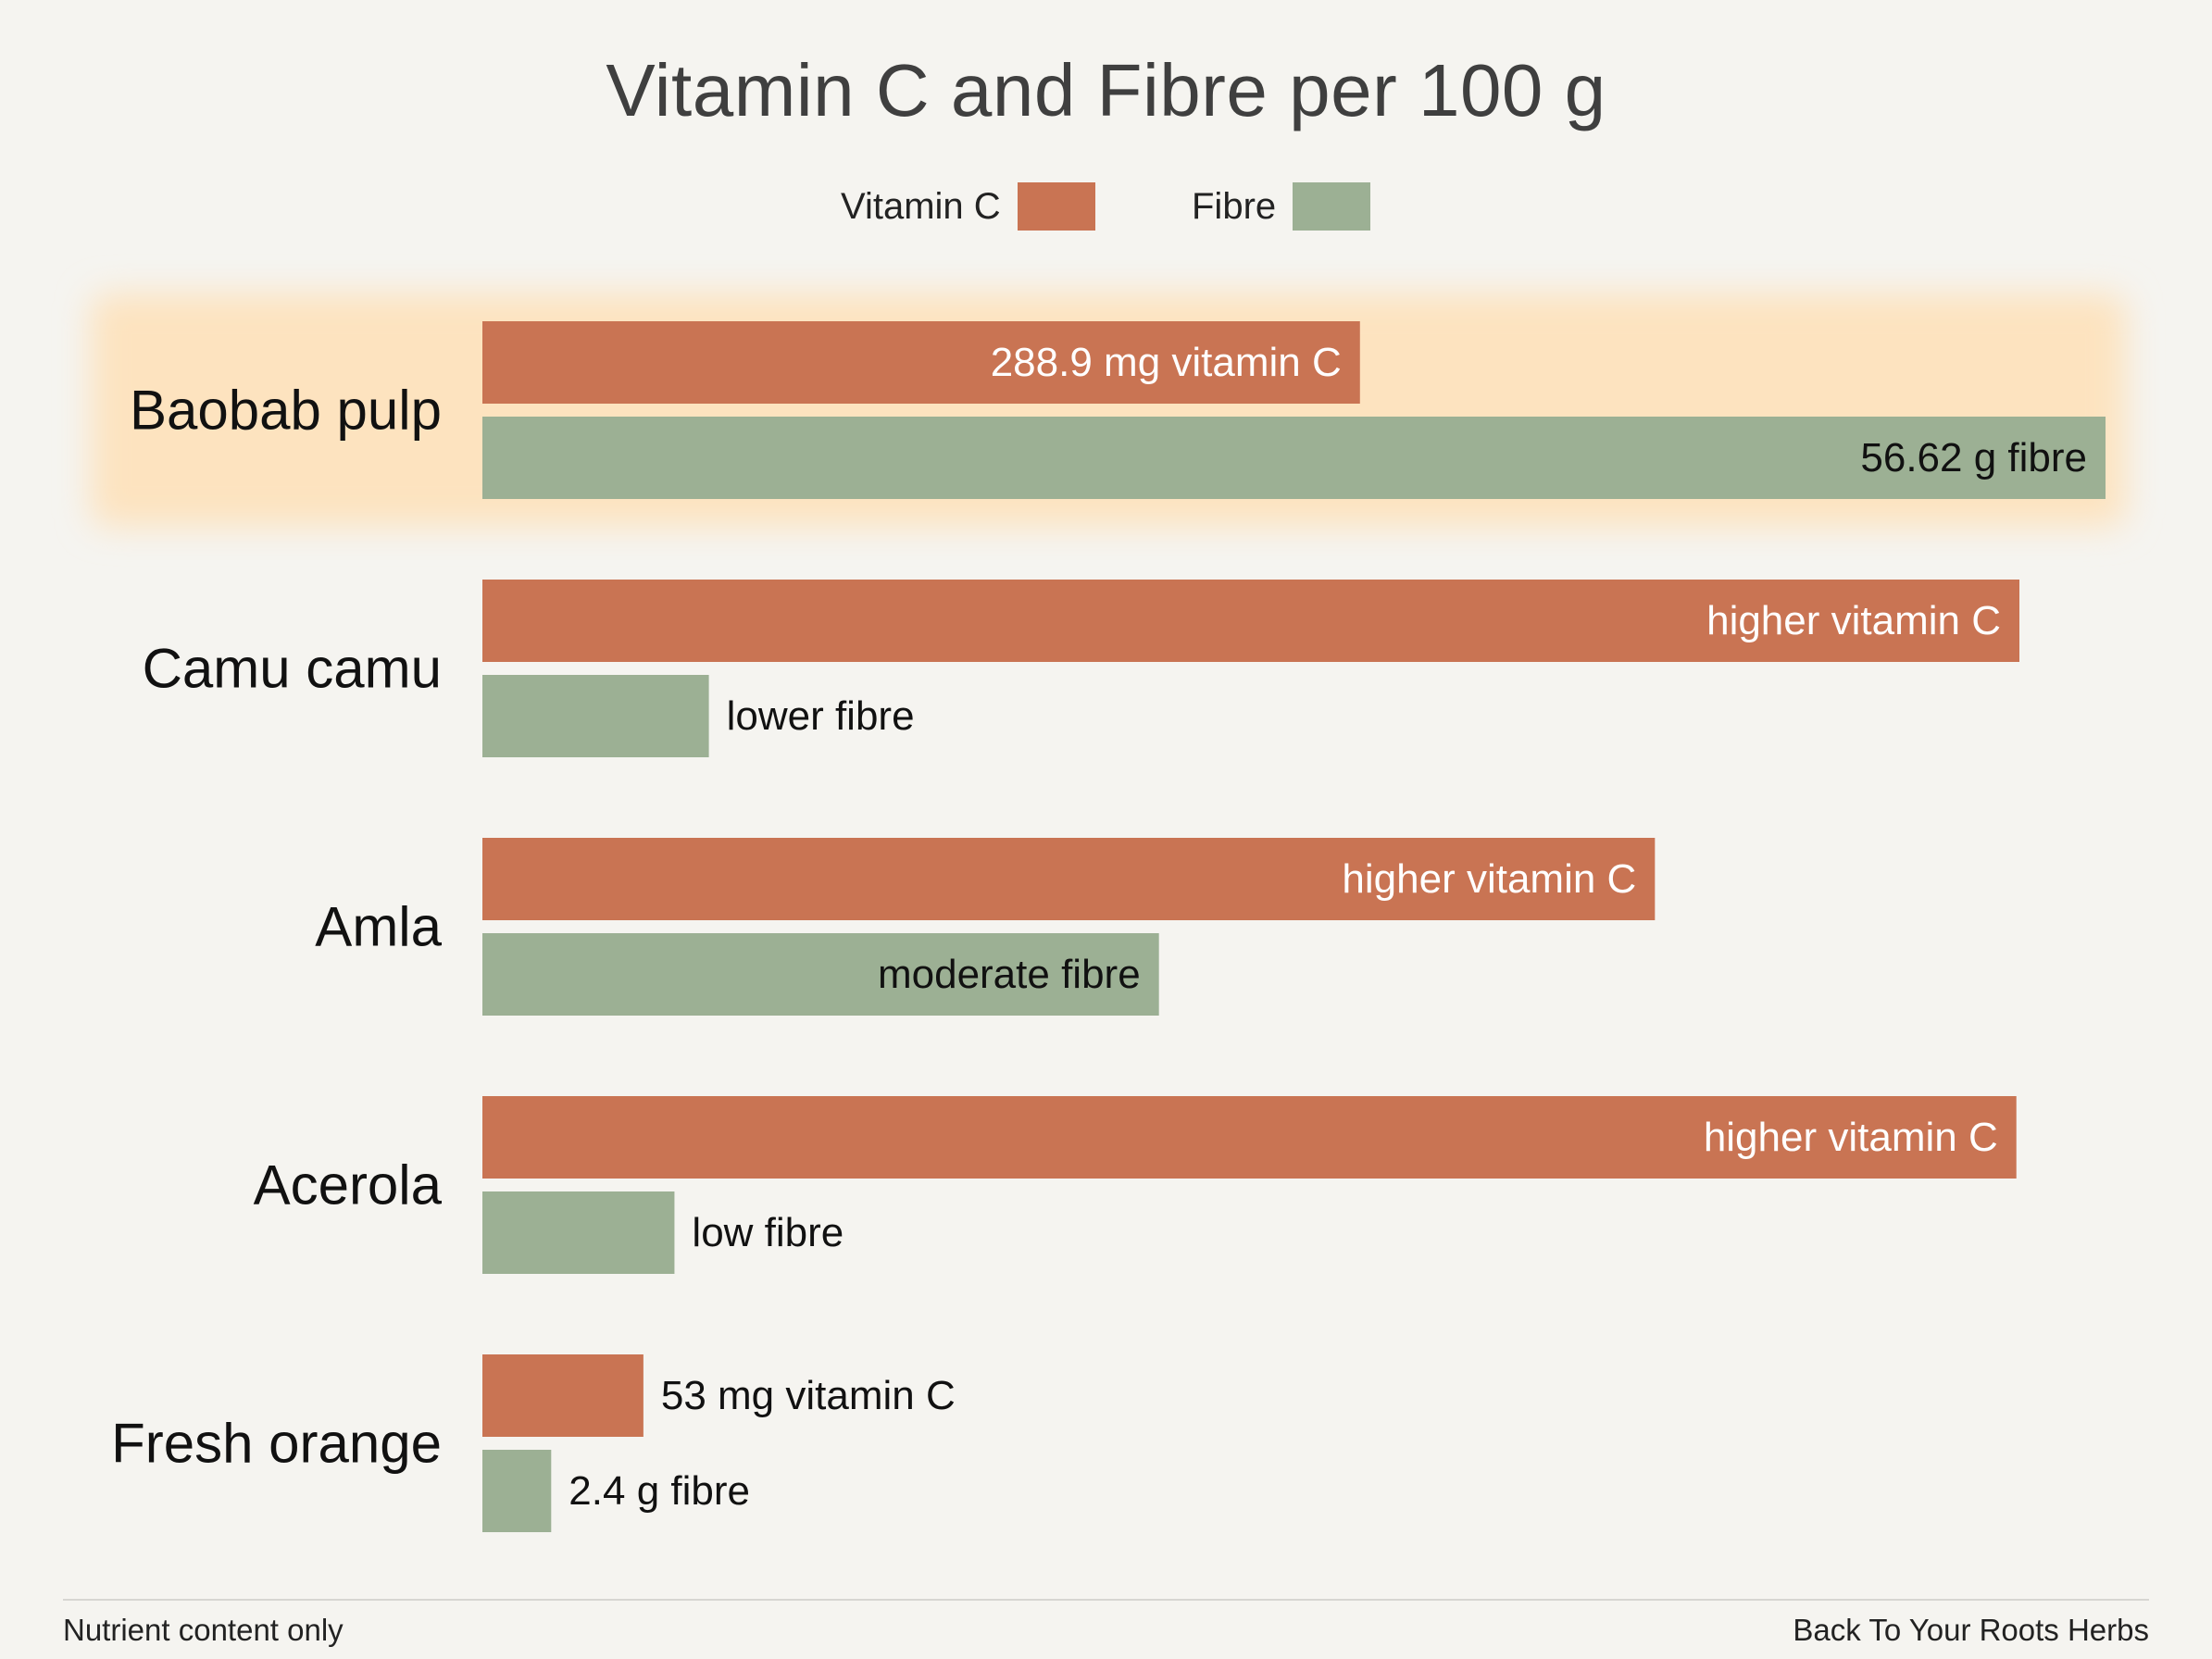 This screenshot has height=1659, width=2212. I want to click on data-label-vitamin-c-baobab-pulp: 288.9 mg vitamin C, so click(1166, 362).